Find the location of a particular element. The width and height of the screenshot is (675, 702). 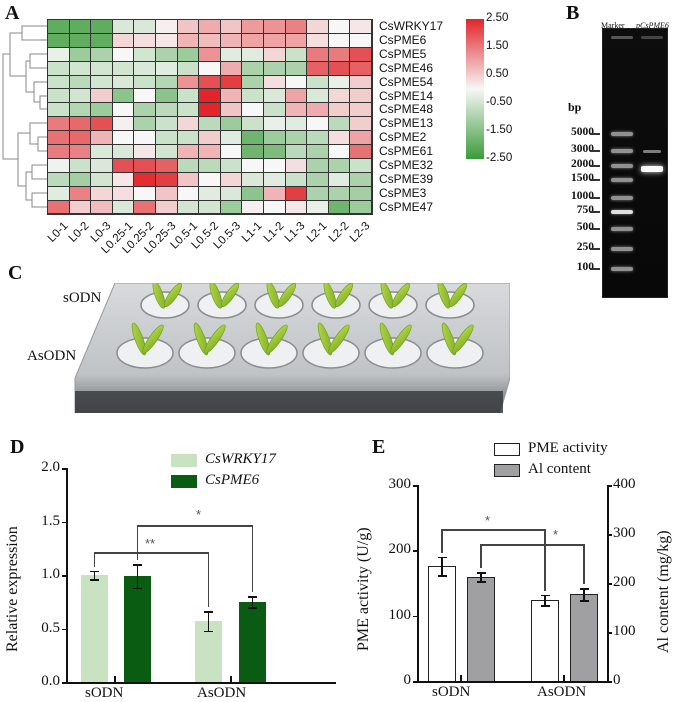

error-bar is located at coordinates (545, 600).